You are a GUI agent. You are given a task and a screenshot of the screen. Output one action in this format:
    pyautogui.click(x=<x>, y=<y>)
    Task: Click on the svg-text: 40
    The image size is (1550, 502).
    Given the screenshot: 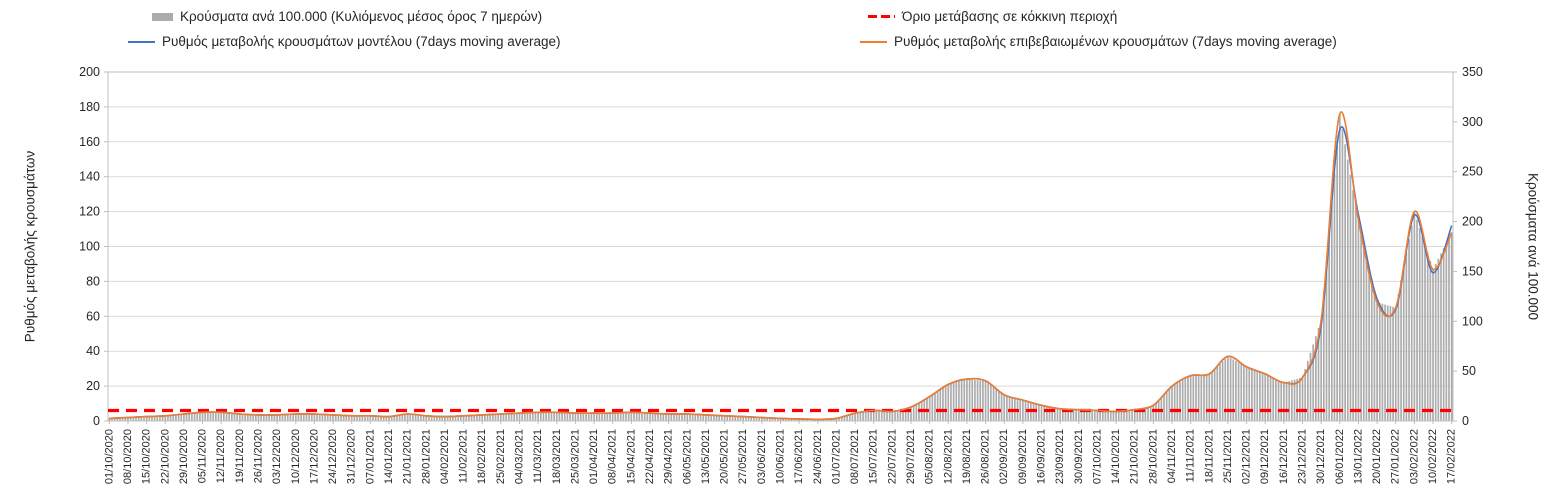 What is the action you would take?
    pyautogui.click(x=93, y=351)
    